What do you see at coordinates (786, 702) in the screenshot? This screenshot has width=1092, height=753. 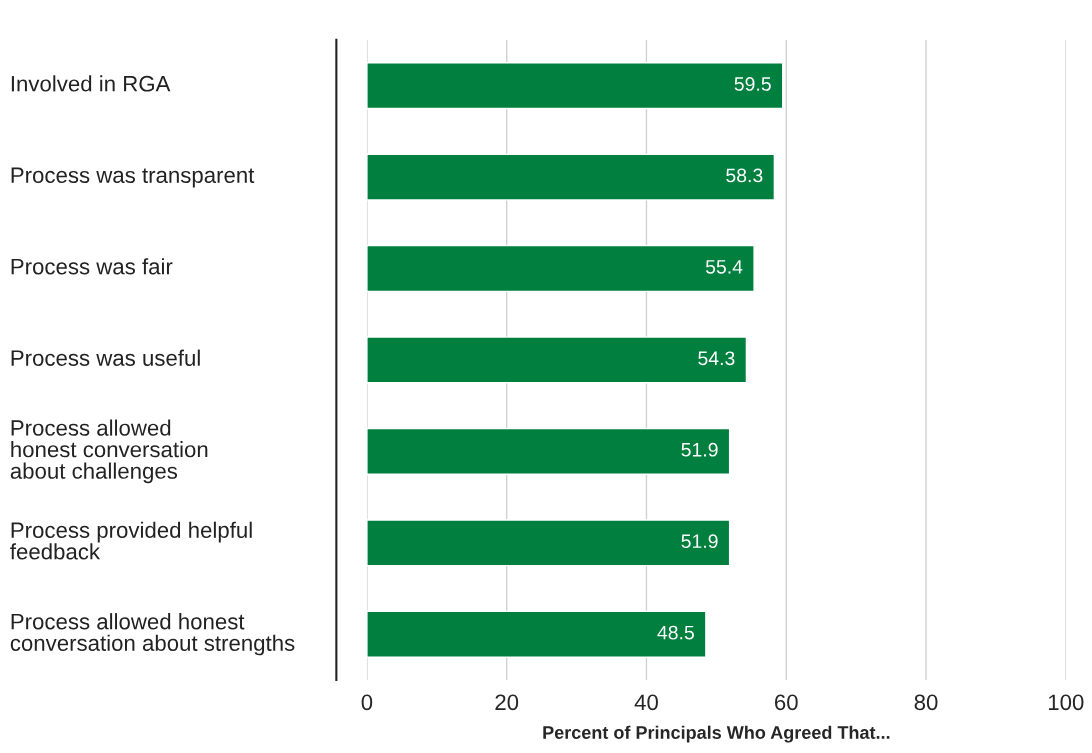 I see `x-tick-label: 60` at bounding box center [786, 702].